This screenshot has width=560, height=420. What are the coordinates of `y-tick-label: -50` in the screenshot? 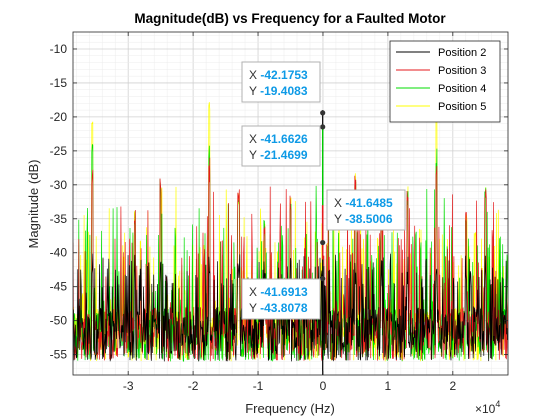 It's located at (59, 321).